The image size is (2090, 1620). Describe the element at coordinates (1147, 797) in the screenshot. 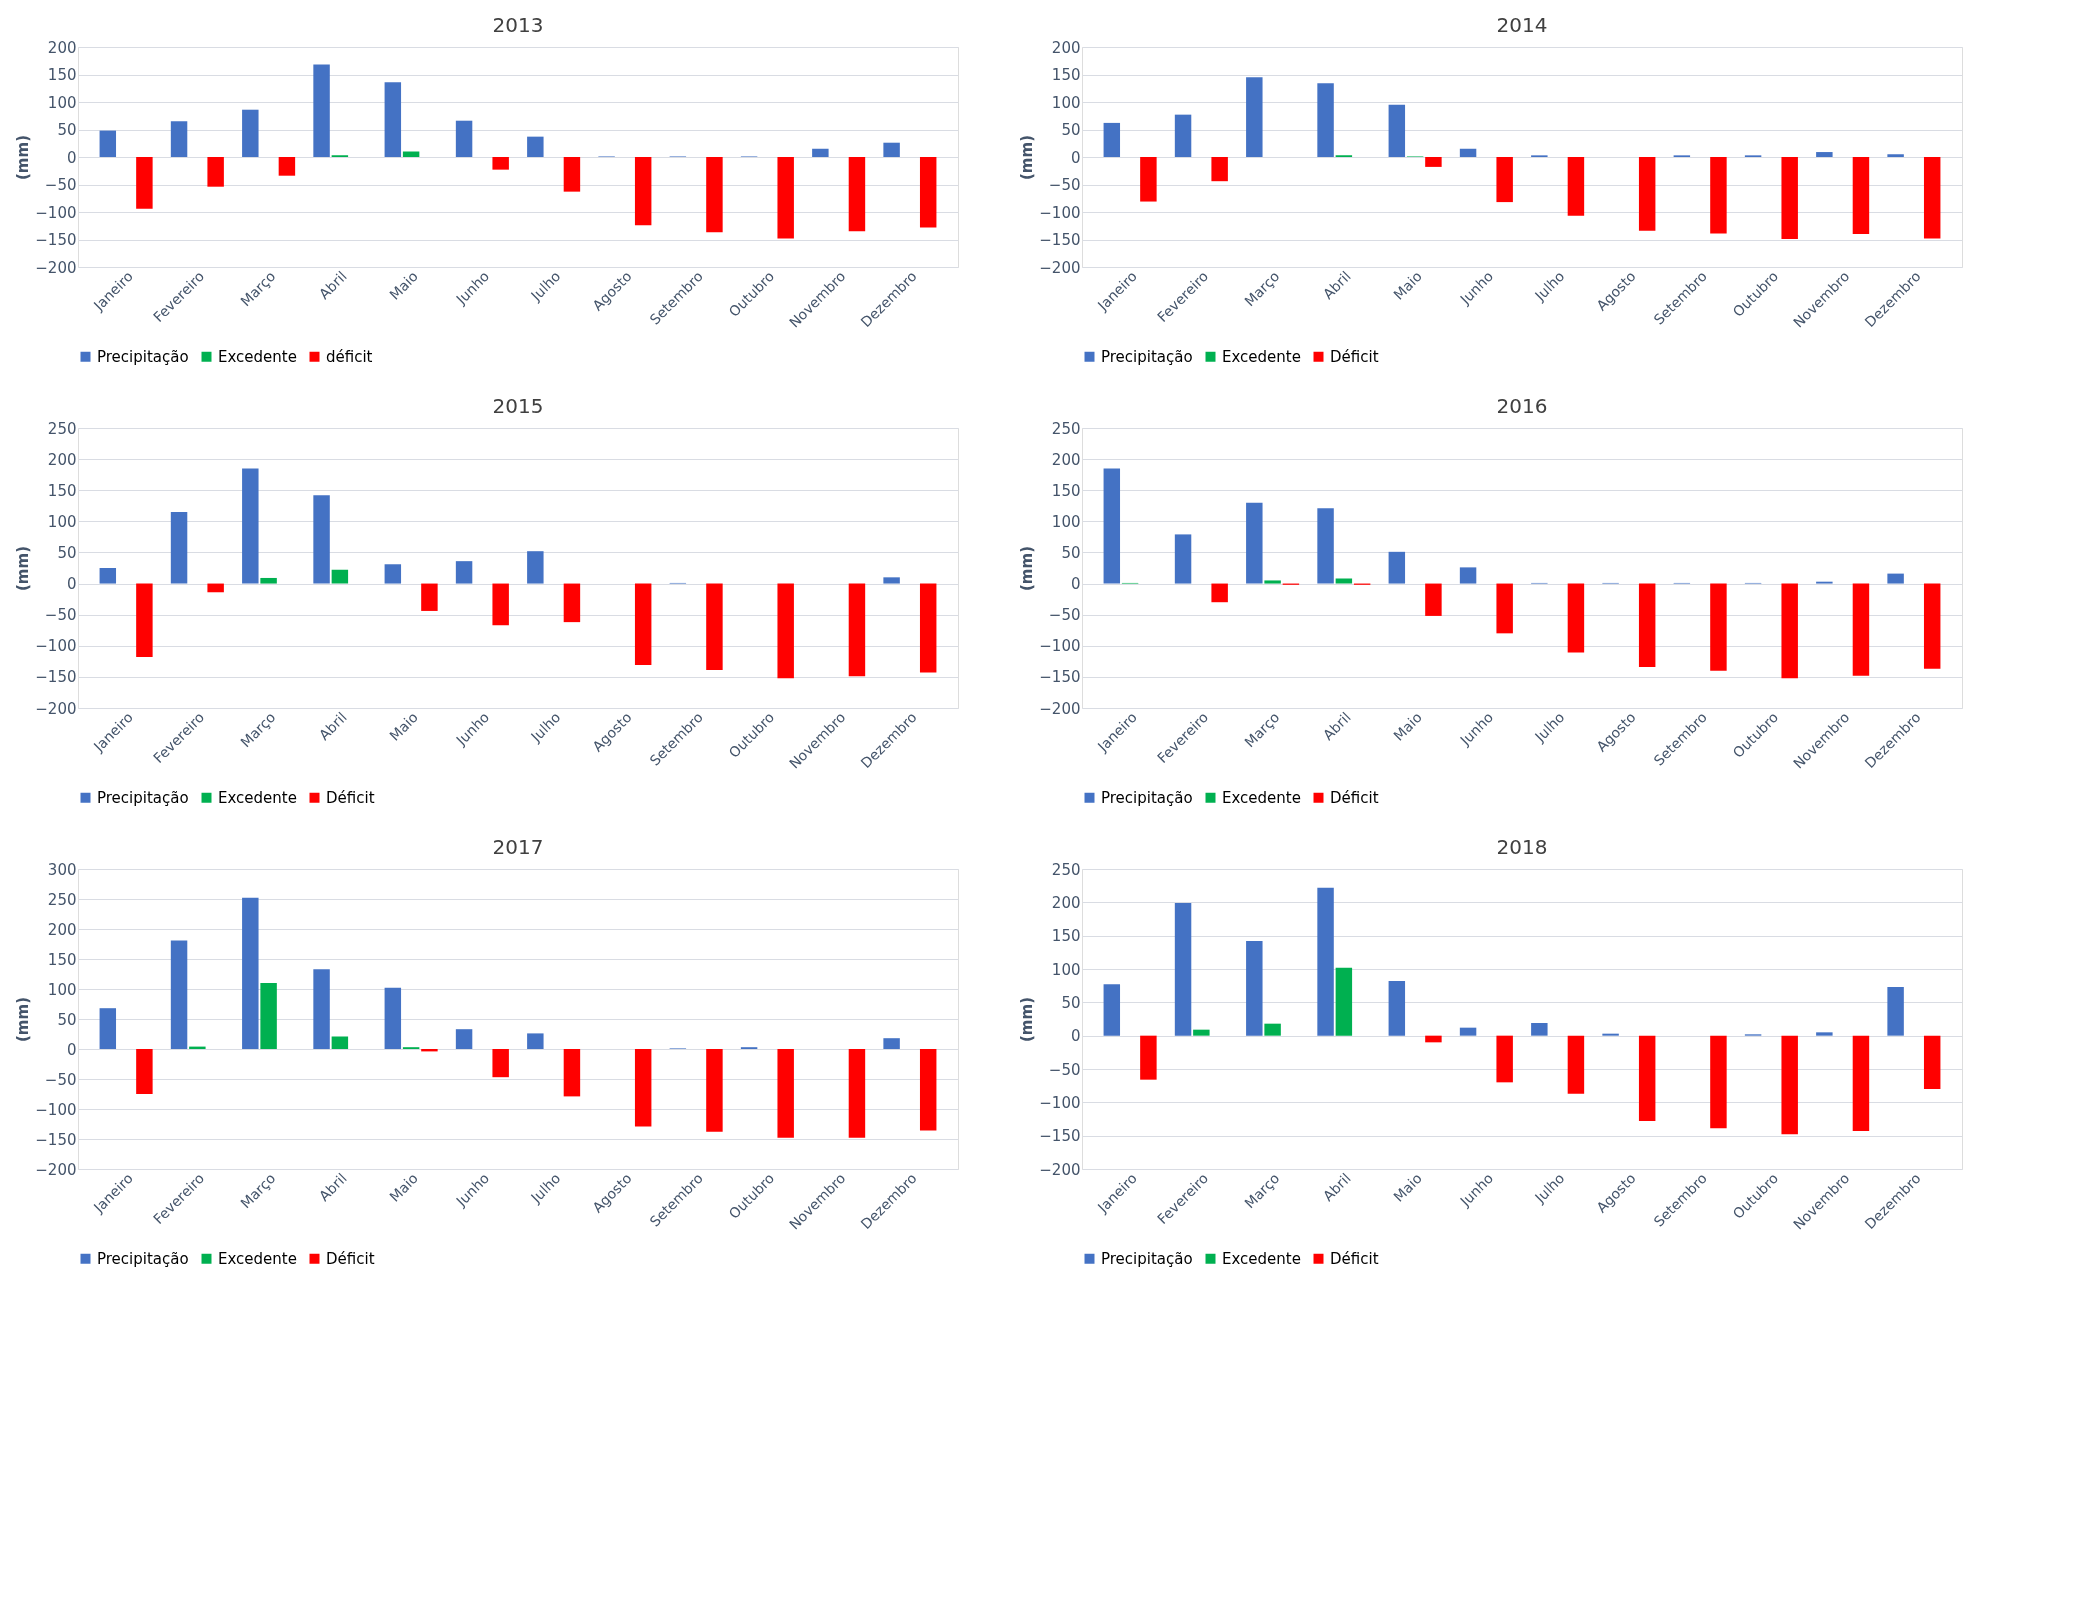

I see `legend-label: Precipitação` at that location.